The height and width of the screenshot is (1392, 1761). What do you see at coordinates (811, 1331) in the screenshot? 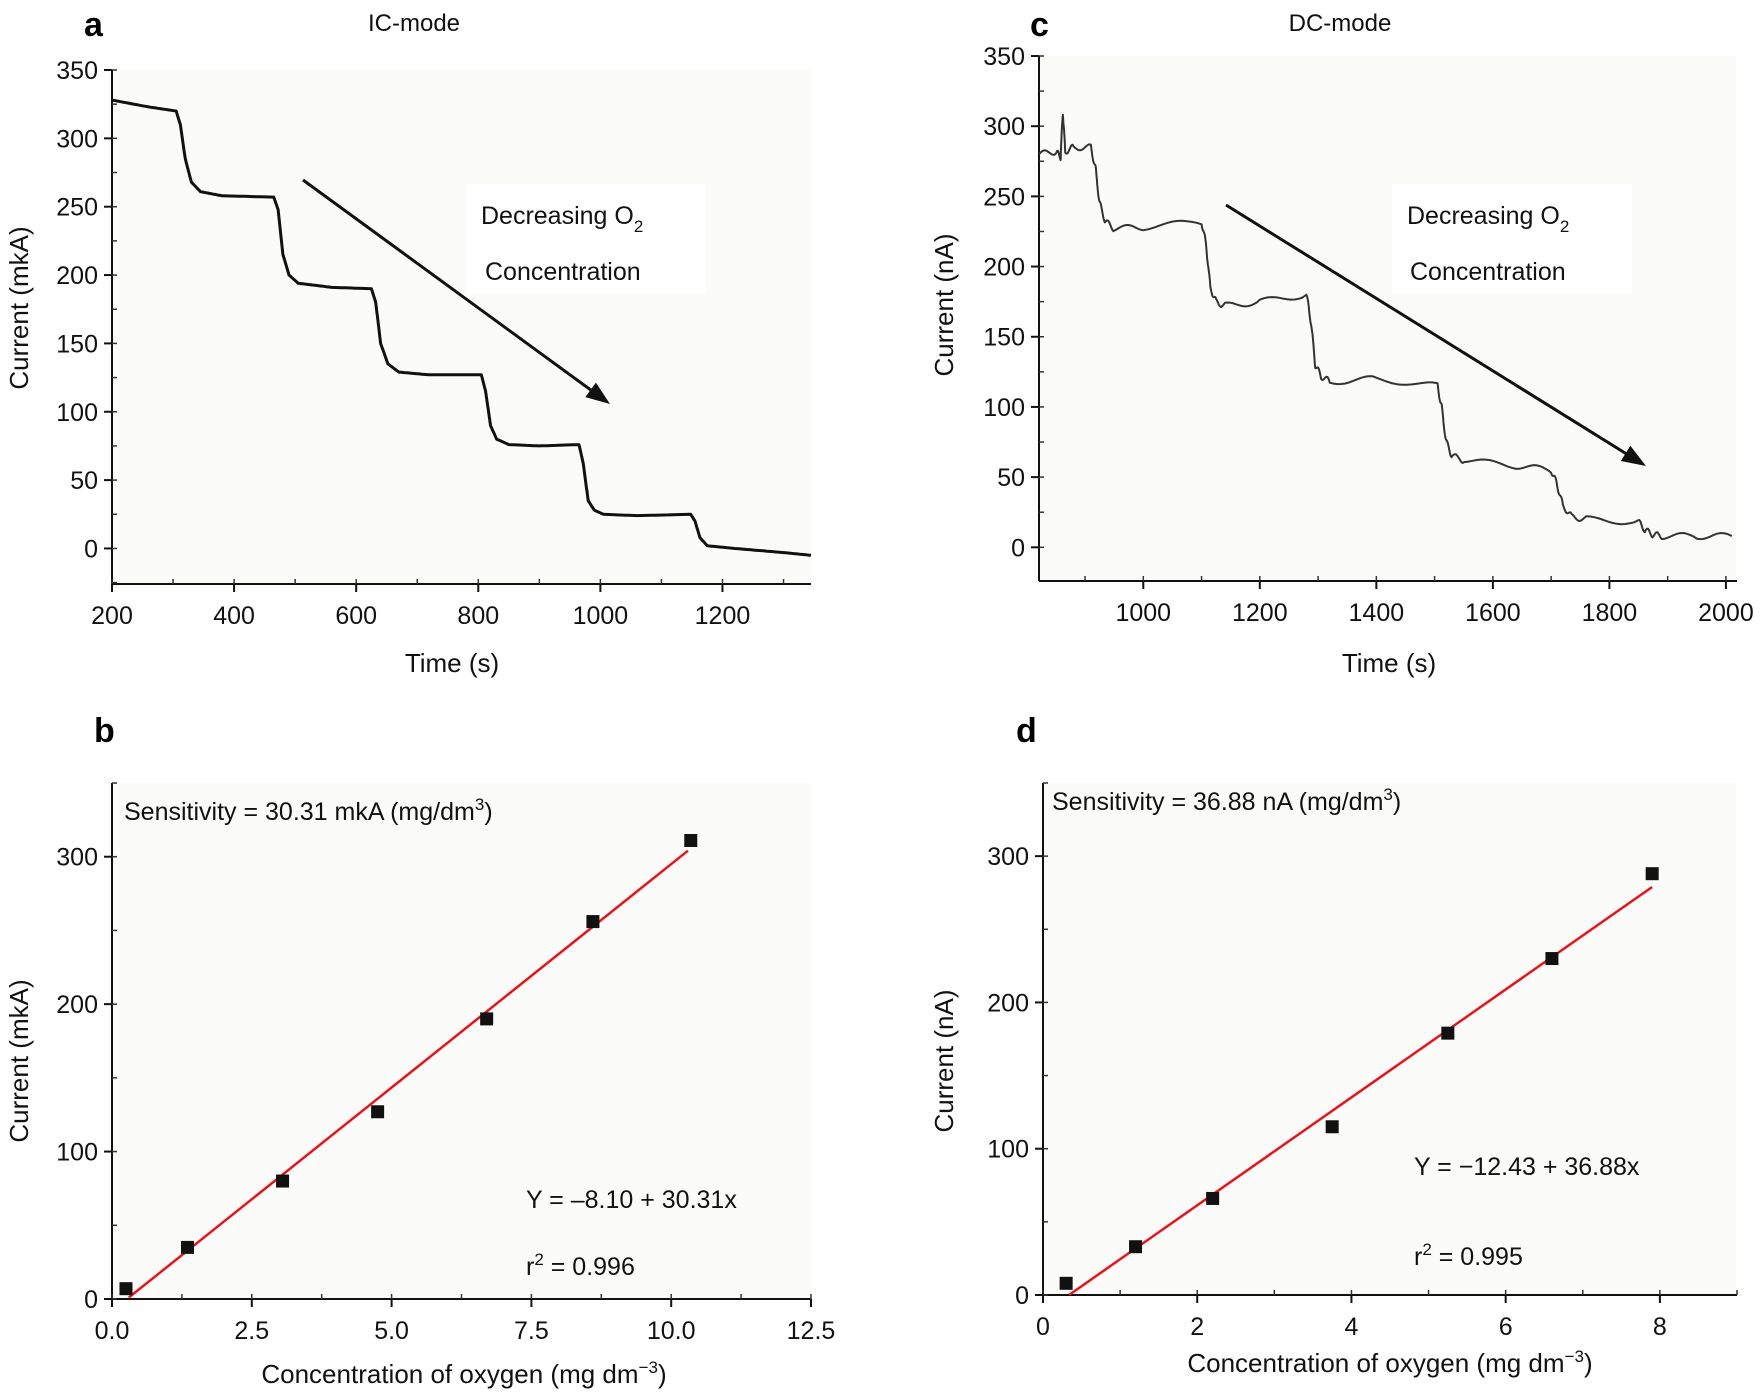
I see `x-tick-label: 12.5` at bounding box center [811, 1331].